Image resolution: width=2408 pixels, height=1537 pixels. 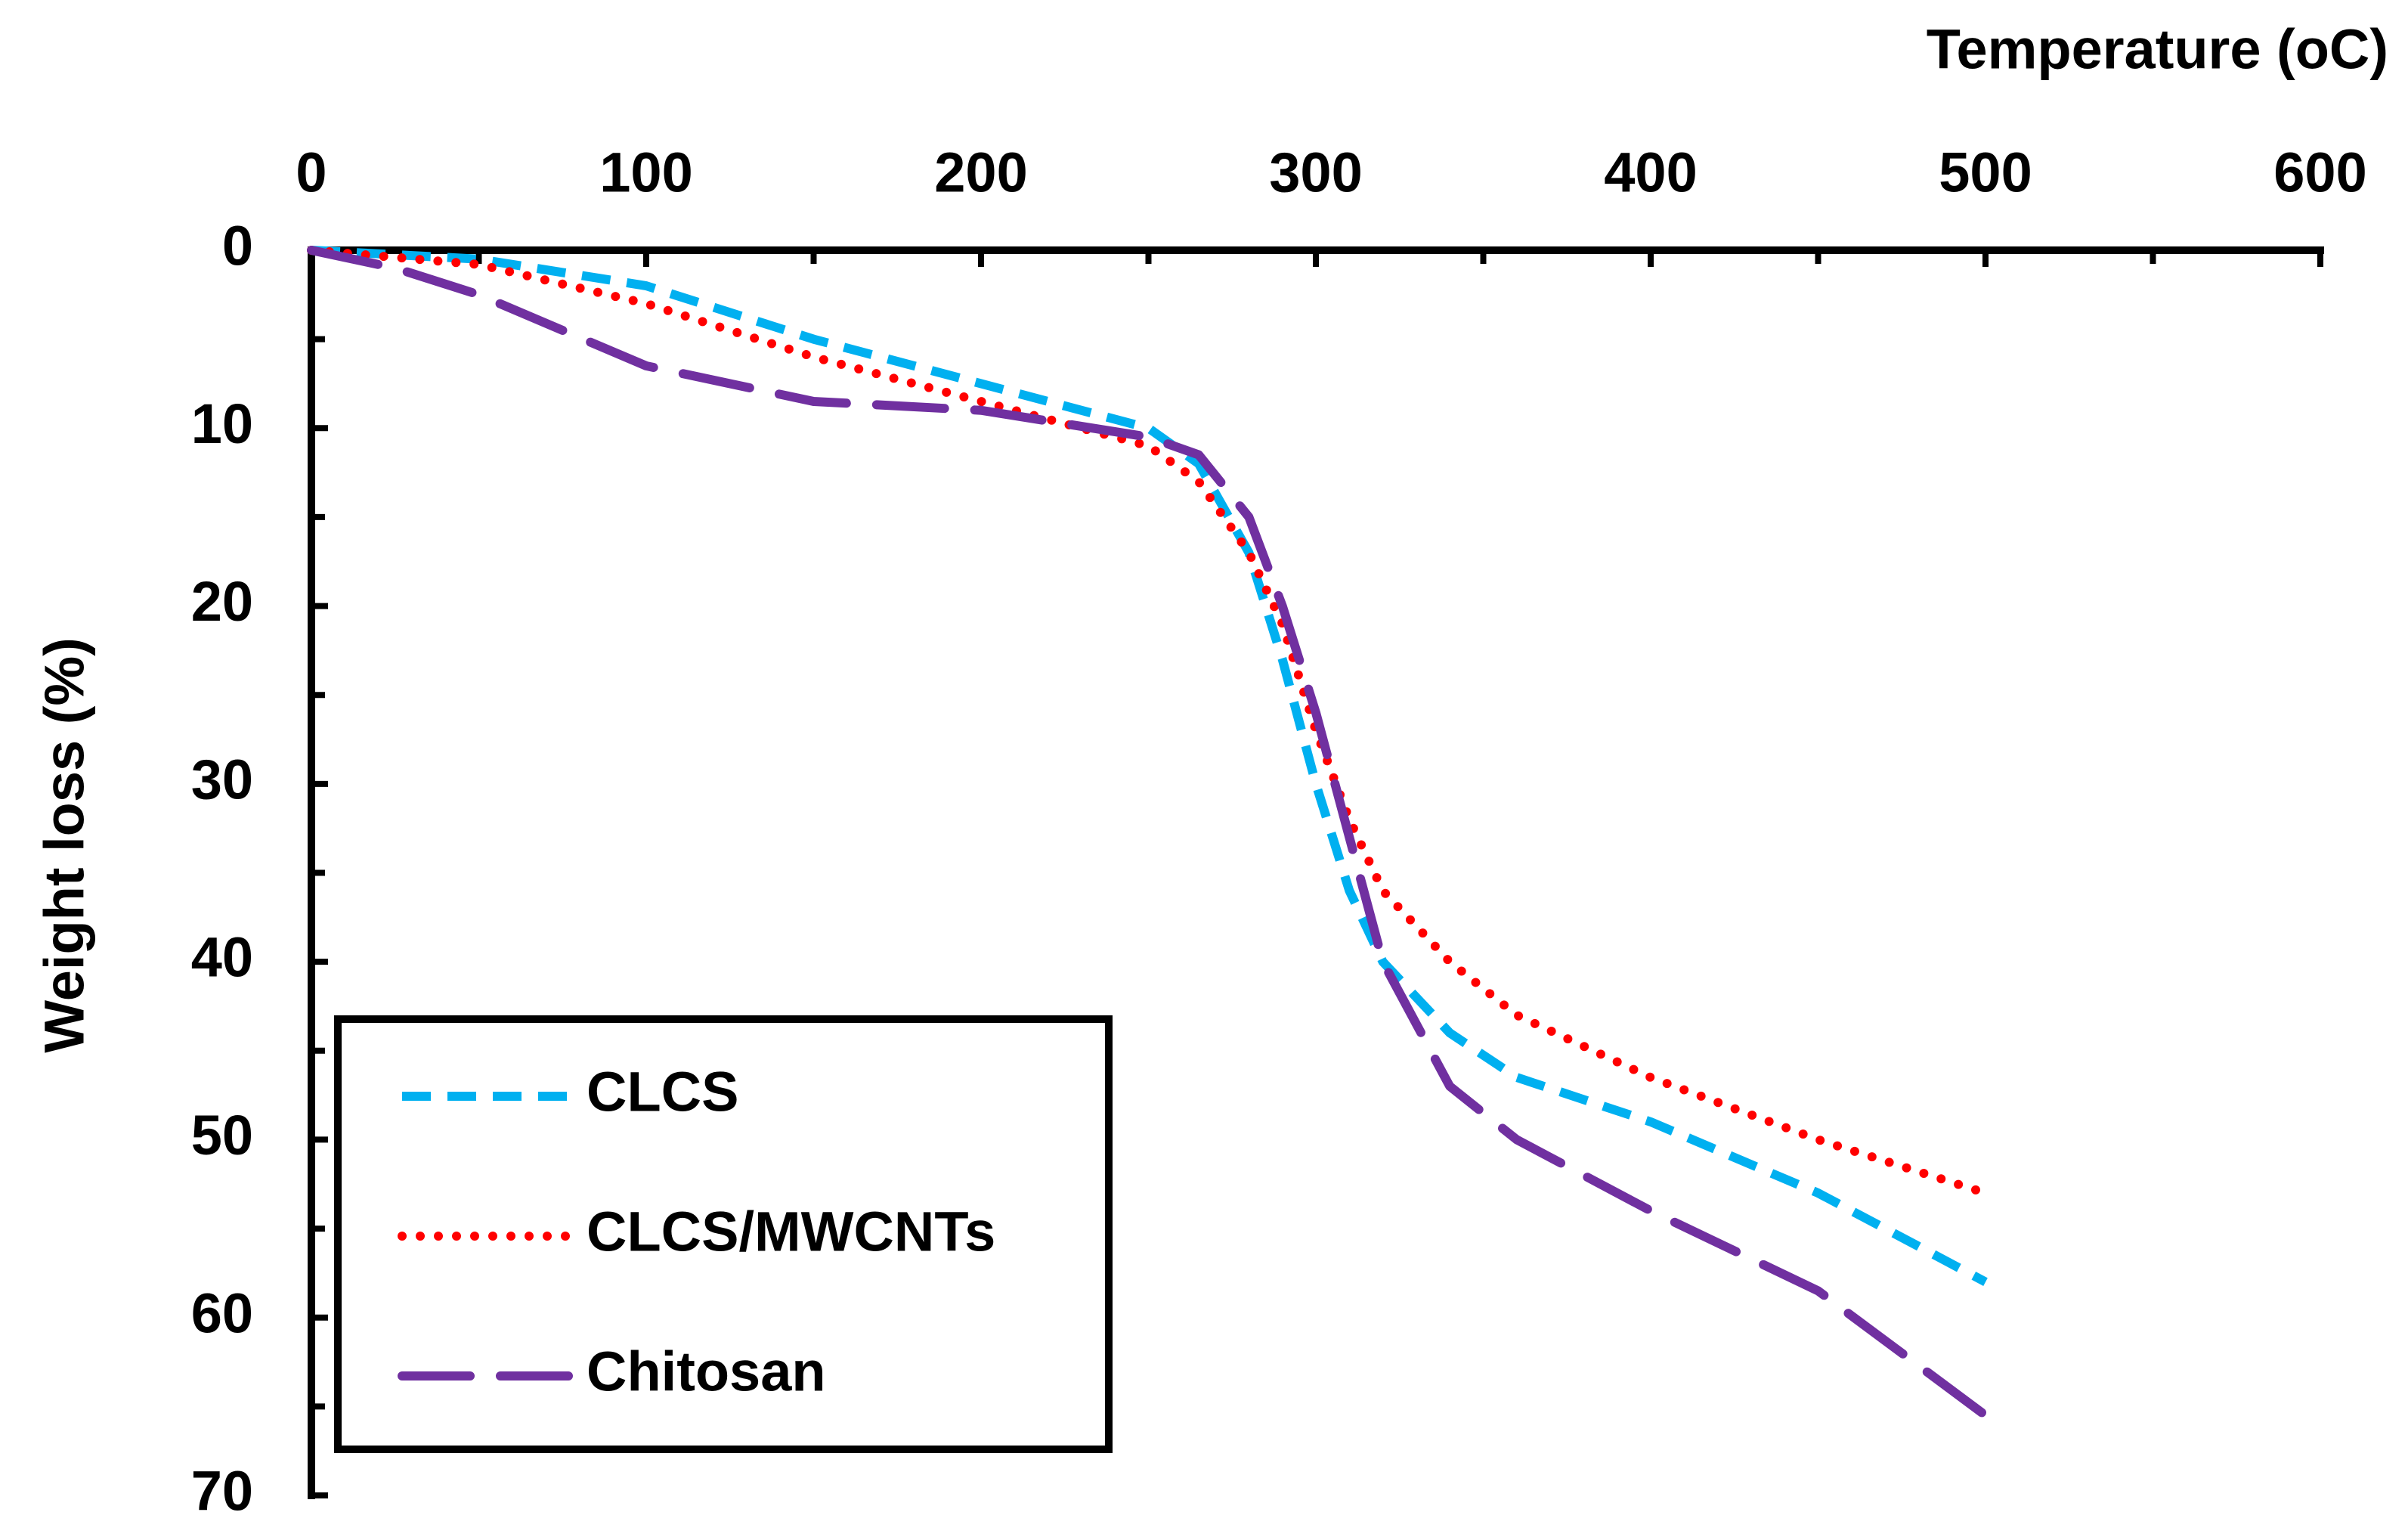 I want to click on y-tick-label: 10, so click(x=222, y=424).